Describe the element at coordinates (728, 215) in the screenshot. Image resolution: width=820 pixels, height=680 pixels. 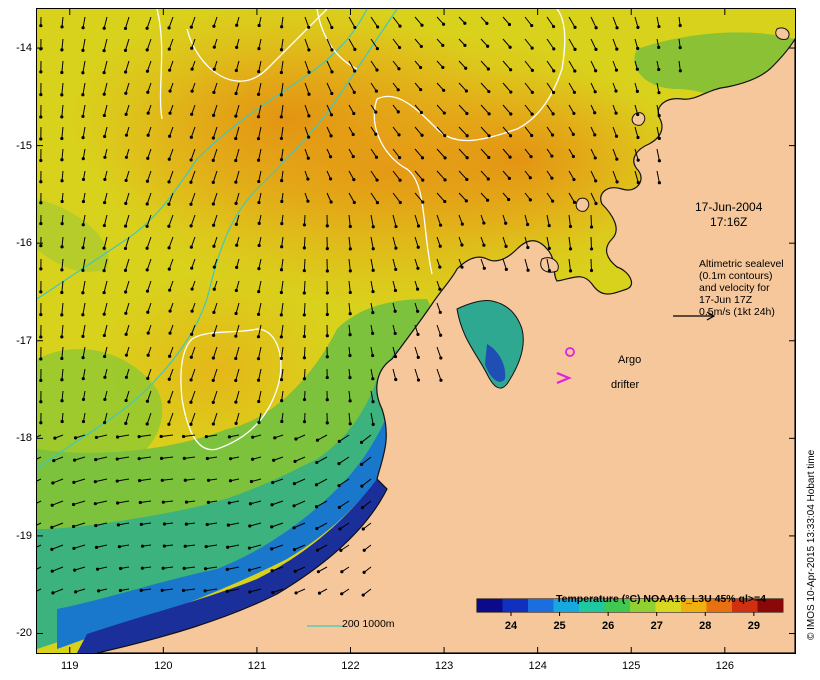
I see `date-label: 17-Jun-2004 17:16Z` at that location.